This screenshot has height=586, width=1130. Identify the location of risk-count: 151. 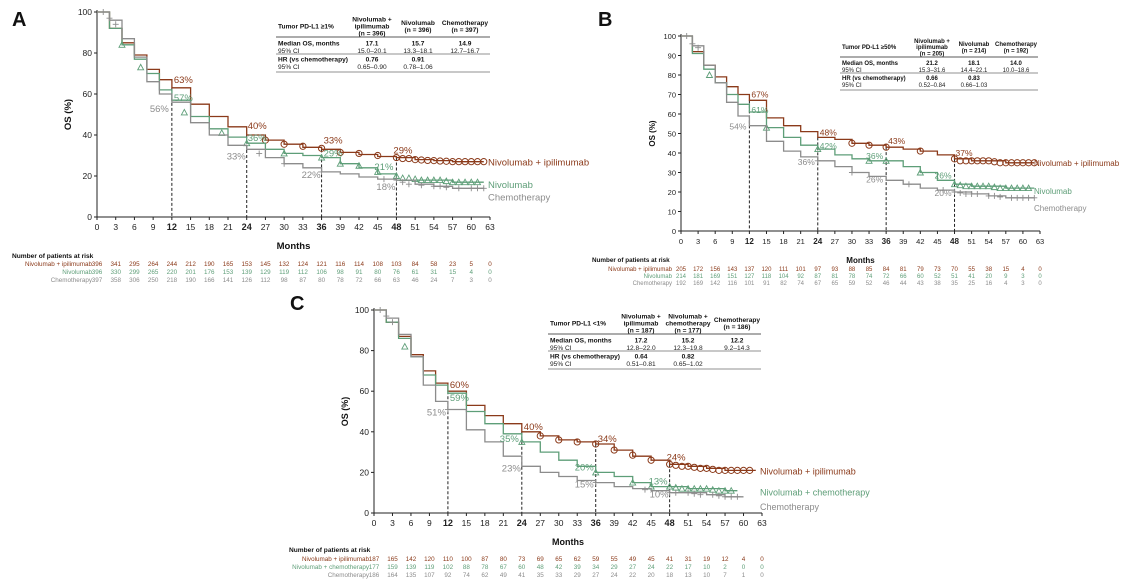
(732, 277).